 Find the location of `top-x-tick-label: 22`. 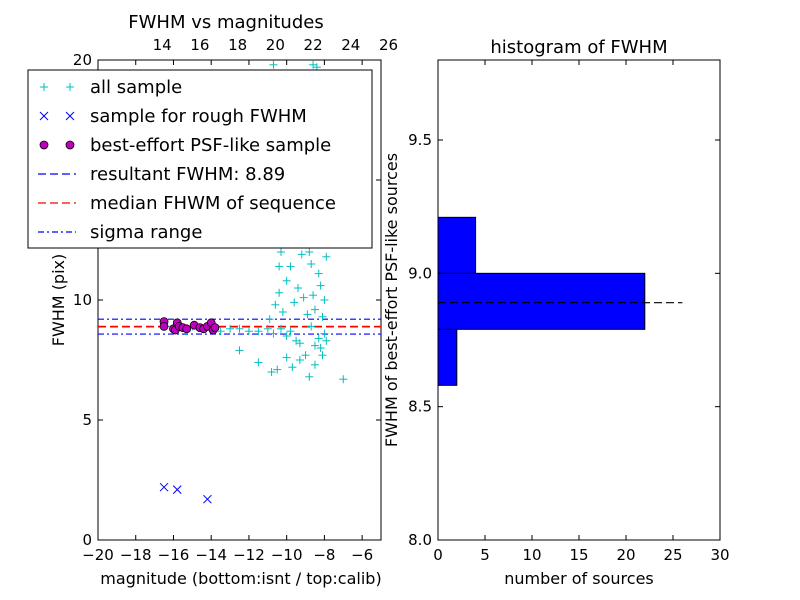

top-x-tick-label: 22 is located at coordinates (313, 45).